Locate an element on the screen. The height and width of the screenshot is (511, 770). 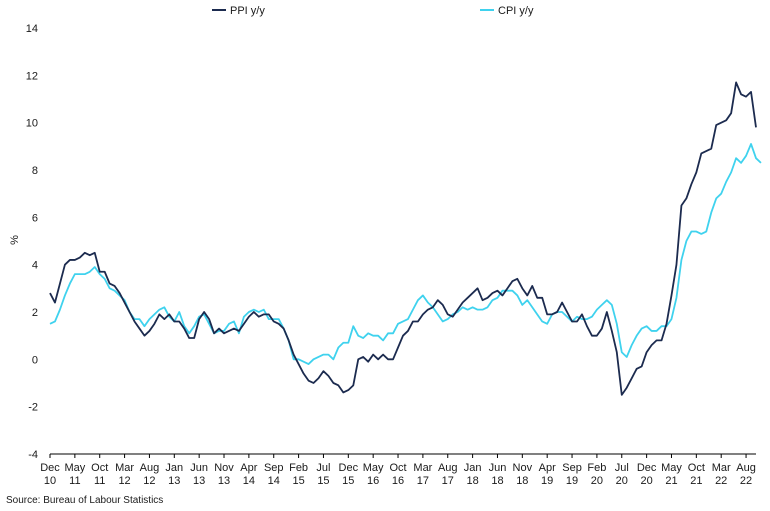
y-tick-label: -4 is located at coordinates (33, 455).